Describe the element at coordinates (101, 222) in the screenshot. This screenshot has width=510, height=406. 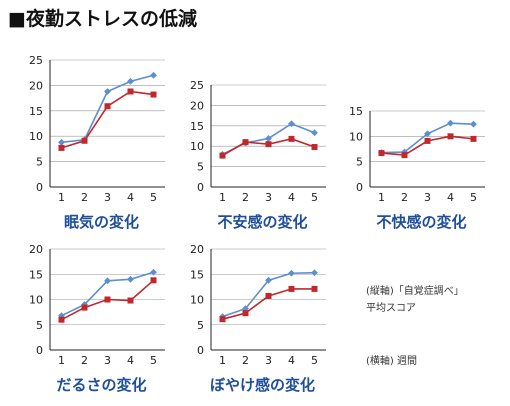
I see `chart-title: 眠気の変化` at that location.